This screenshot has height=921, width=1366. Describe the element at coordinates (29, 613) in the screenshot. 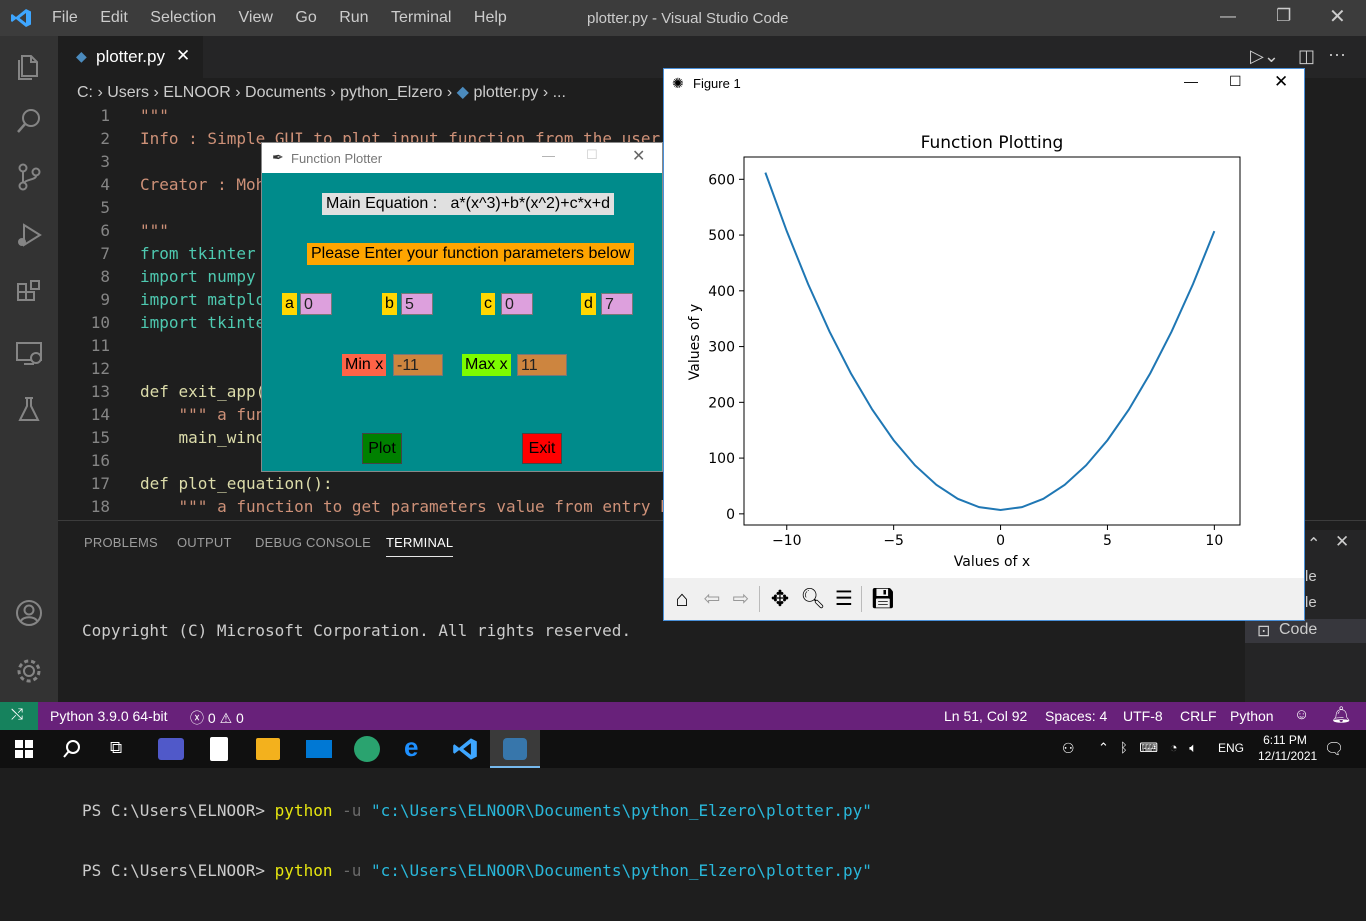

I see `accounts-icon` at that location.